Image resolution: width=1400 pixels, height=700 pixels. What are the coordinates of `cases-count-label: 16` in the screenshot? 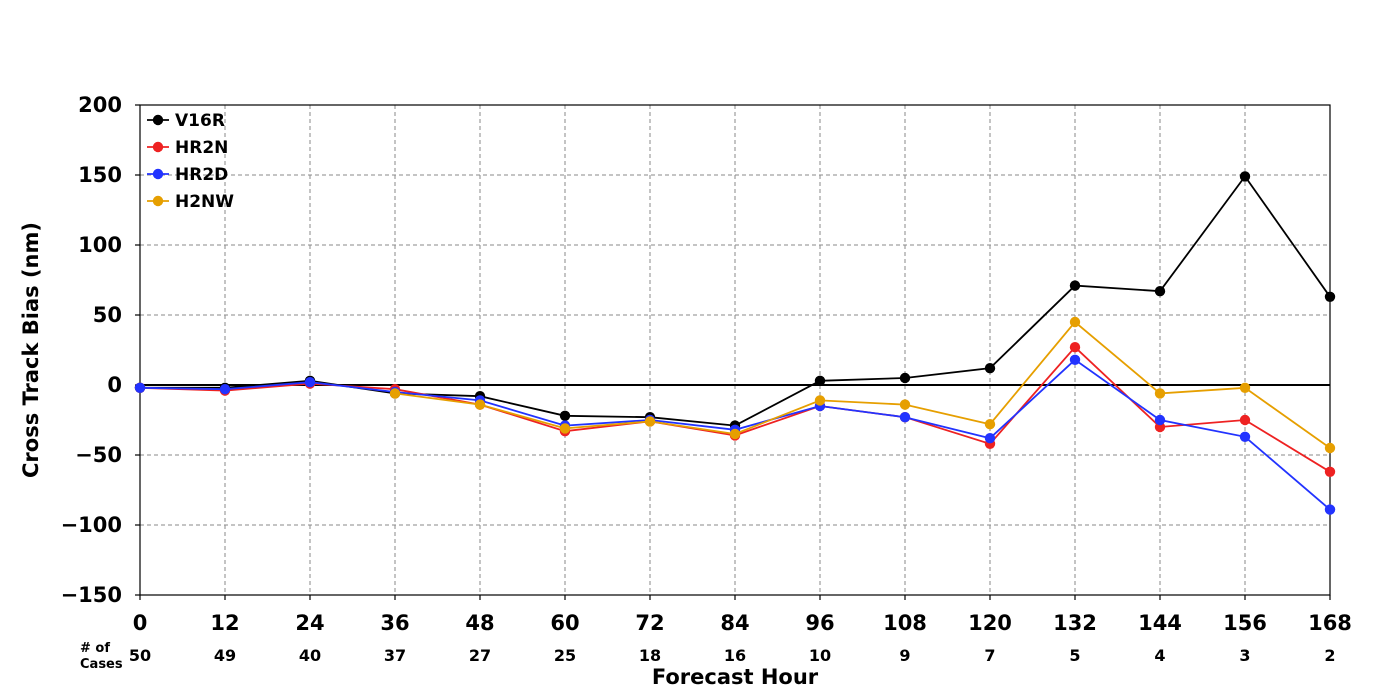 It's located at (735, 655).